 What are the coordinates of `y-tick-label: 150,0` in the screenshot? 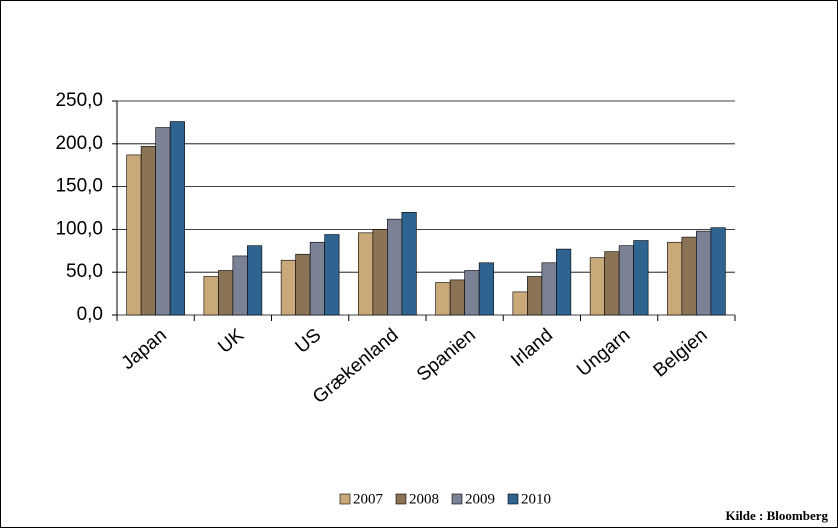 It's located at (79, 186).